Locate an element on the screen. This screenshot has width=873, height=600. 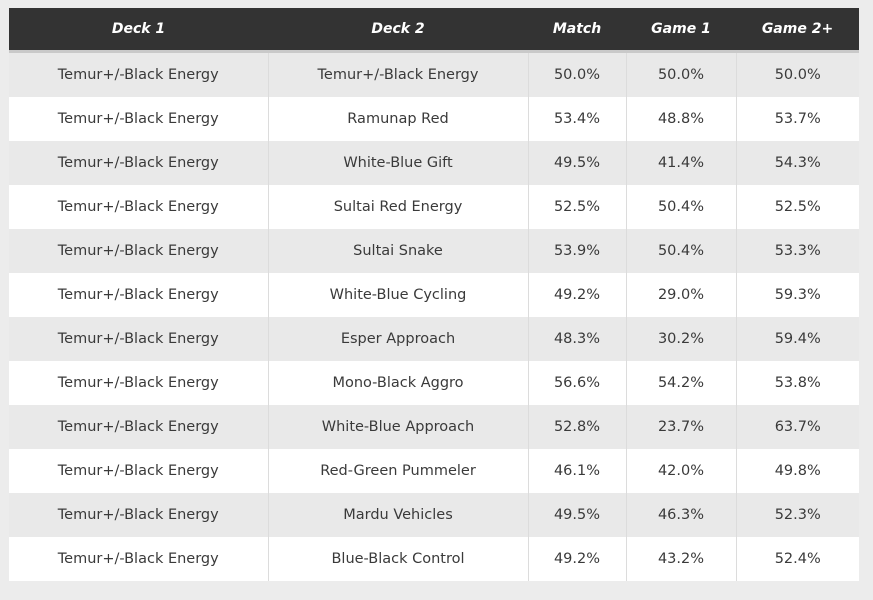
table-cell: 49.8% is located at coordinates (797, 471).